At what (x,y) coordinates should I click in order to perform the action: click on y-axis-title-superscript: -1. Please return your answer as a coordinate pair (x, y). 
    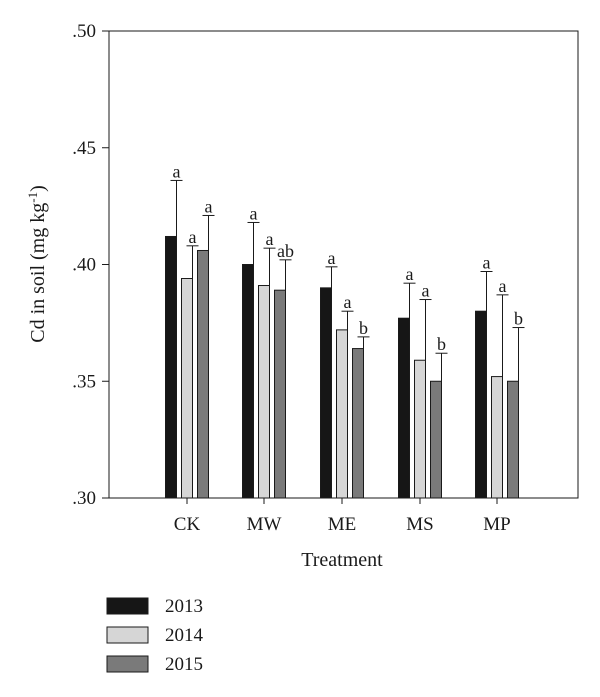
    Looking at the image, I should click on (32, 197).